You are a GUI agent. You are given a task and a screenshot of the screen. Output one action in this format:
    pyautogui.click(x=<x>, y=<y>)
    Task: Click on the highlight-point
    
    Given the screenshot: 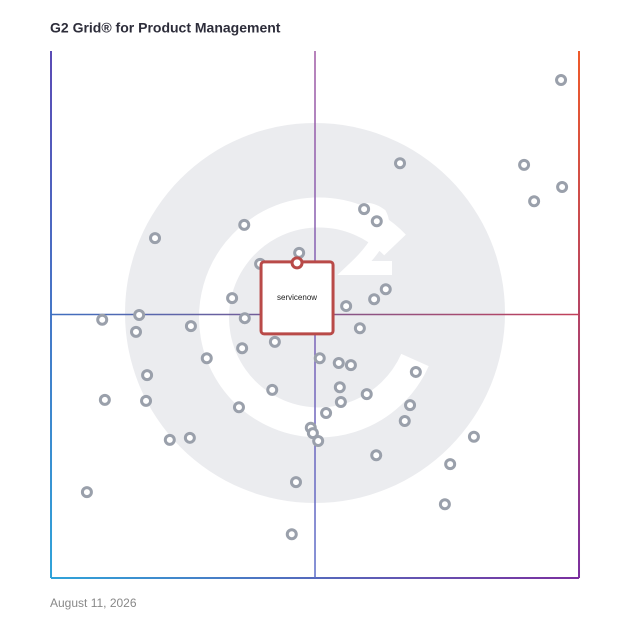 What is the action you would take?
    pyautogui.click(x=297, y=263)
    